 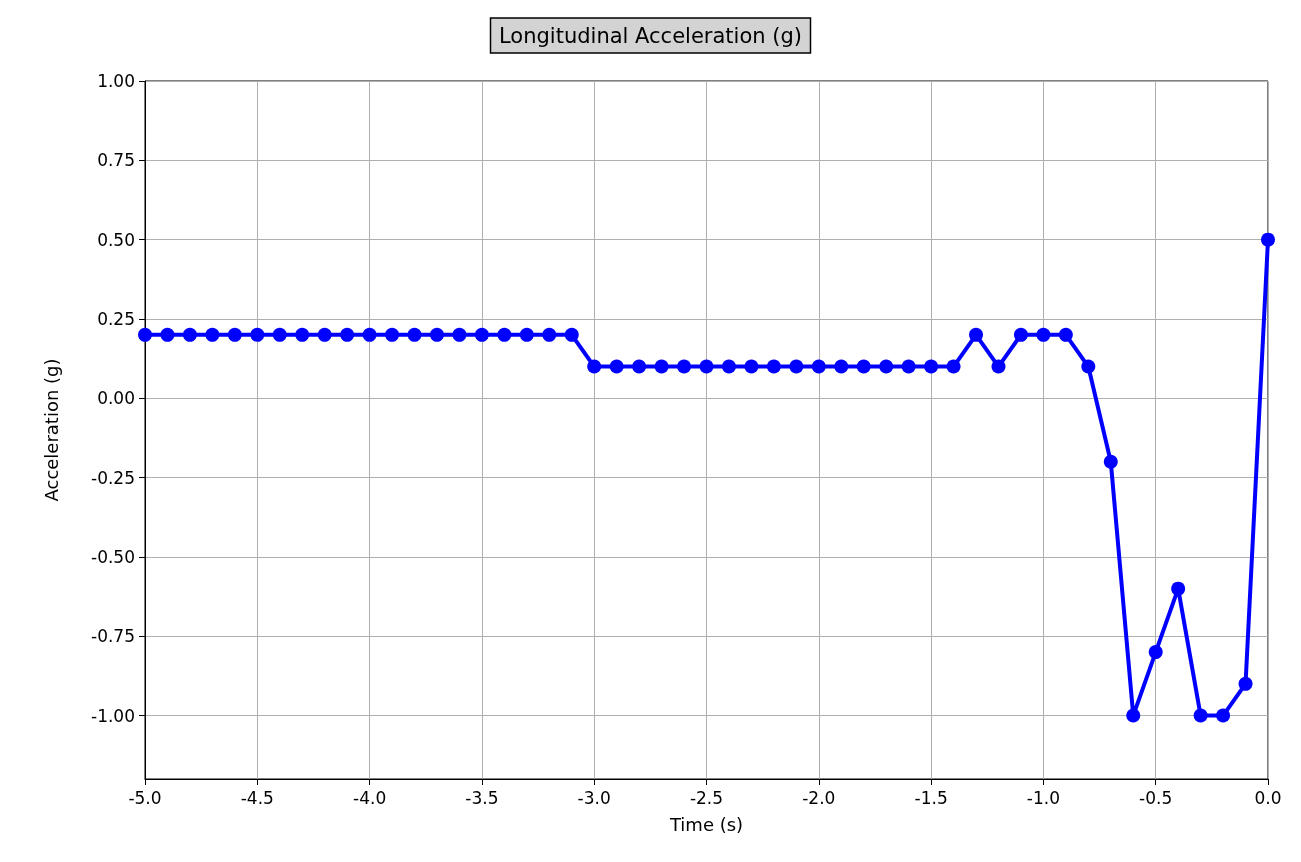 What do you see at coordinates (1156, 797) in the screenshot?
I see `x-tick-label: -0.5` at bounding box center [1156, 797].